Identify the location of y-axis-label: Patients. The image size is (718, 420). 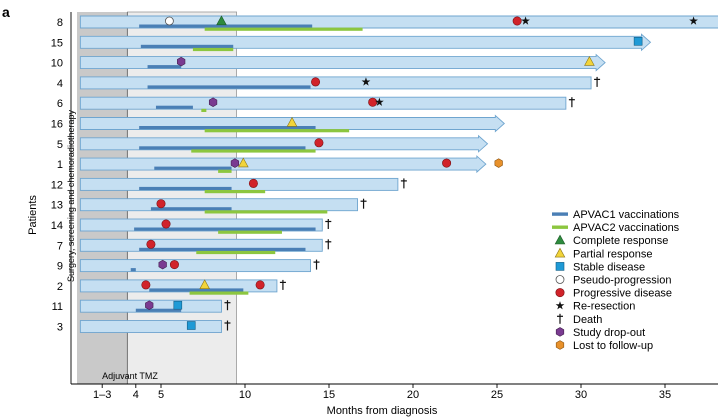
(33, 215).